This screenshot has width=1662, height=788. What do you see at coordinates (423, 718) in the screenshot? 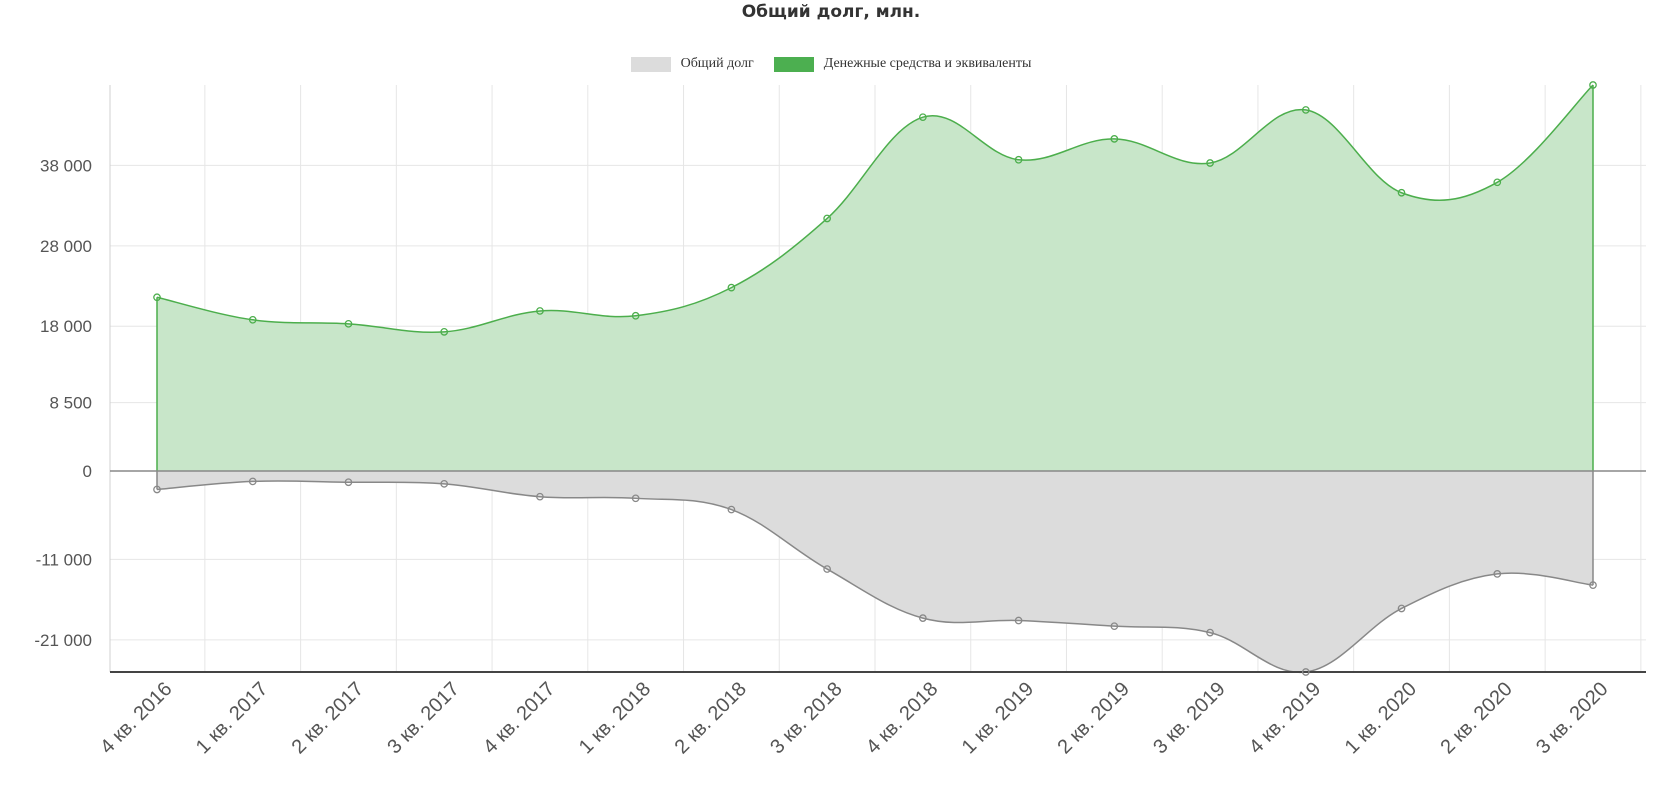
I see `x-tick-label: 3 кв. 2017` at bounding box center [423, 718].